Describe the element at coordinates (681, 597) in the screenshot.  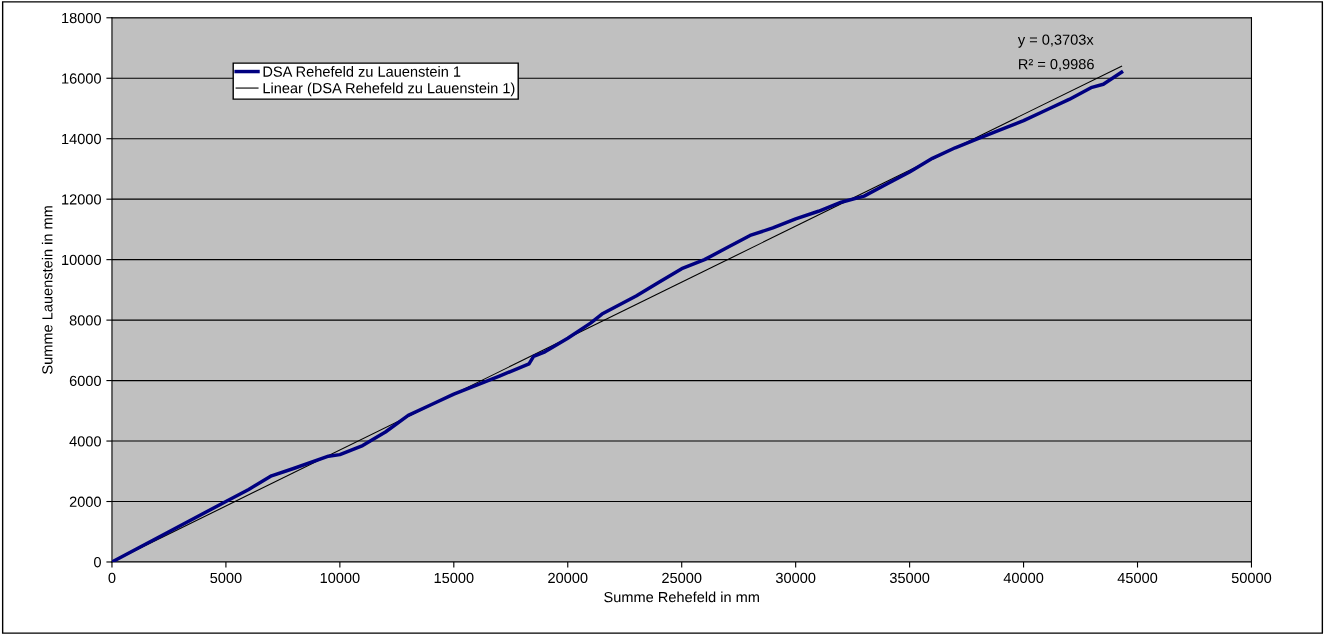
I see `x-axis-title: Summe Rehefeld in mm` at that location.